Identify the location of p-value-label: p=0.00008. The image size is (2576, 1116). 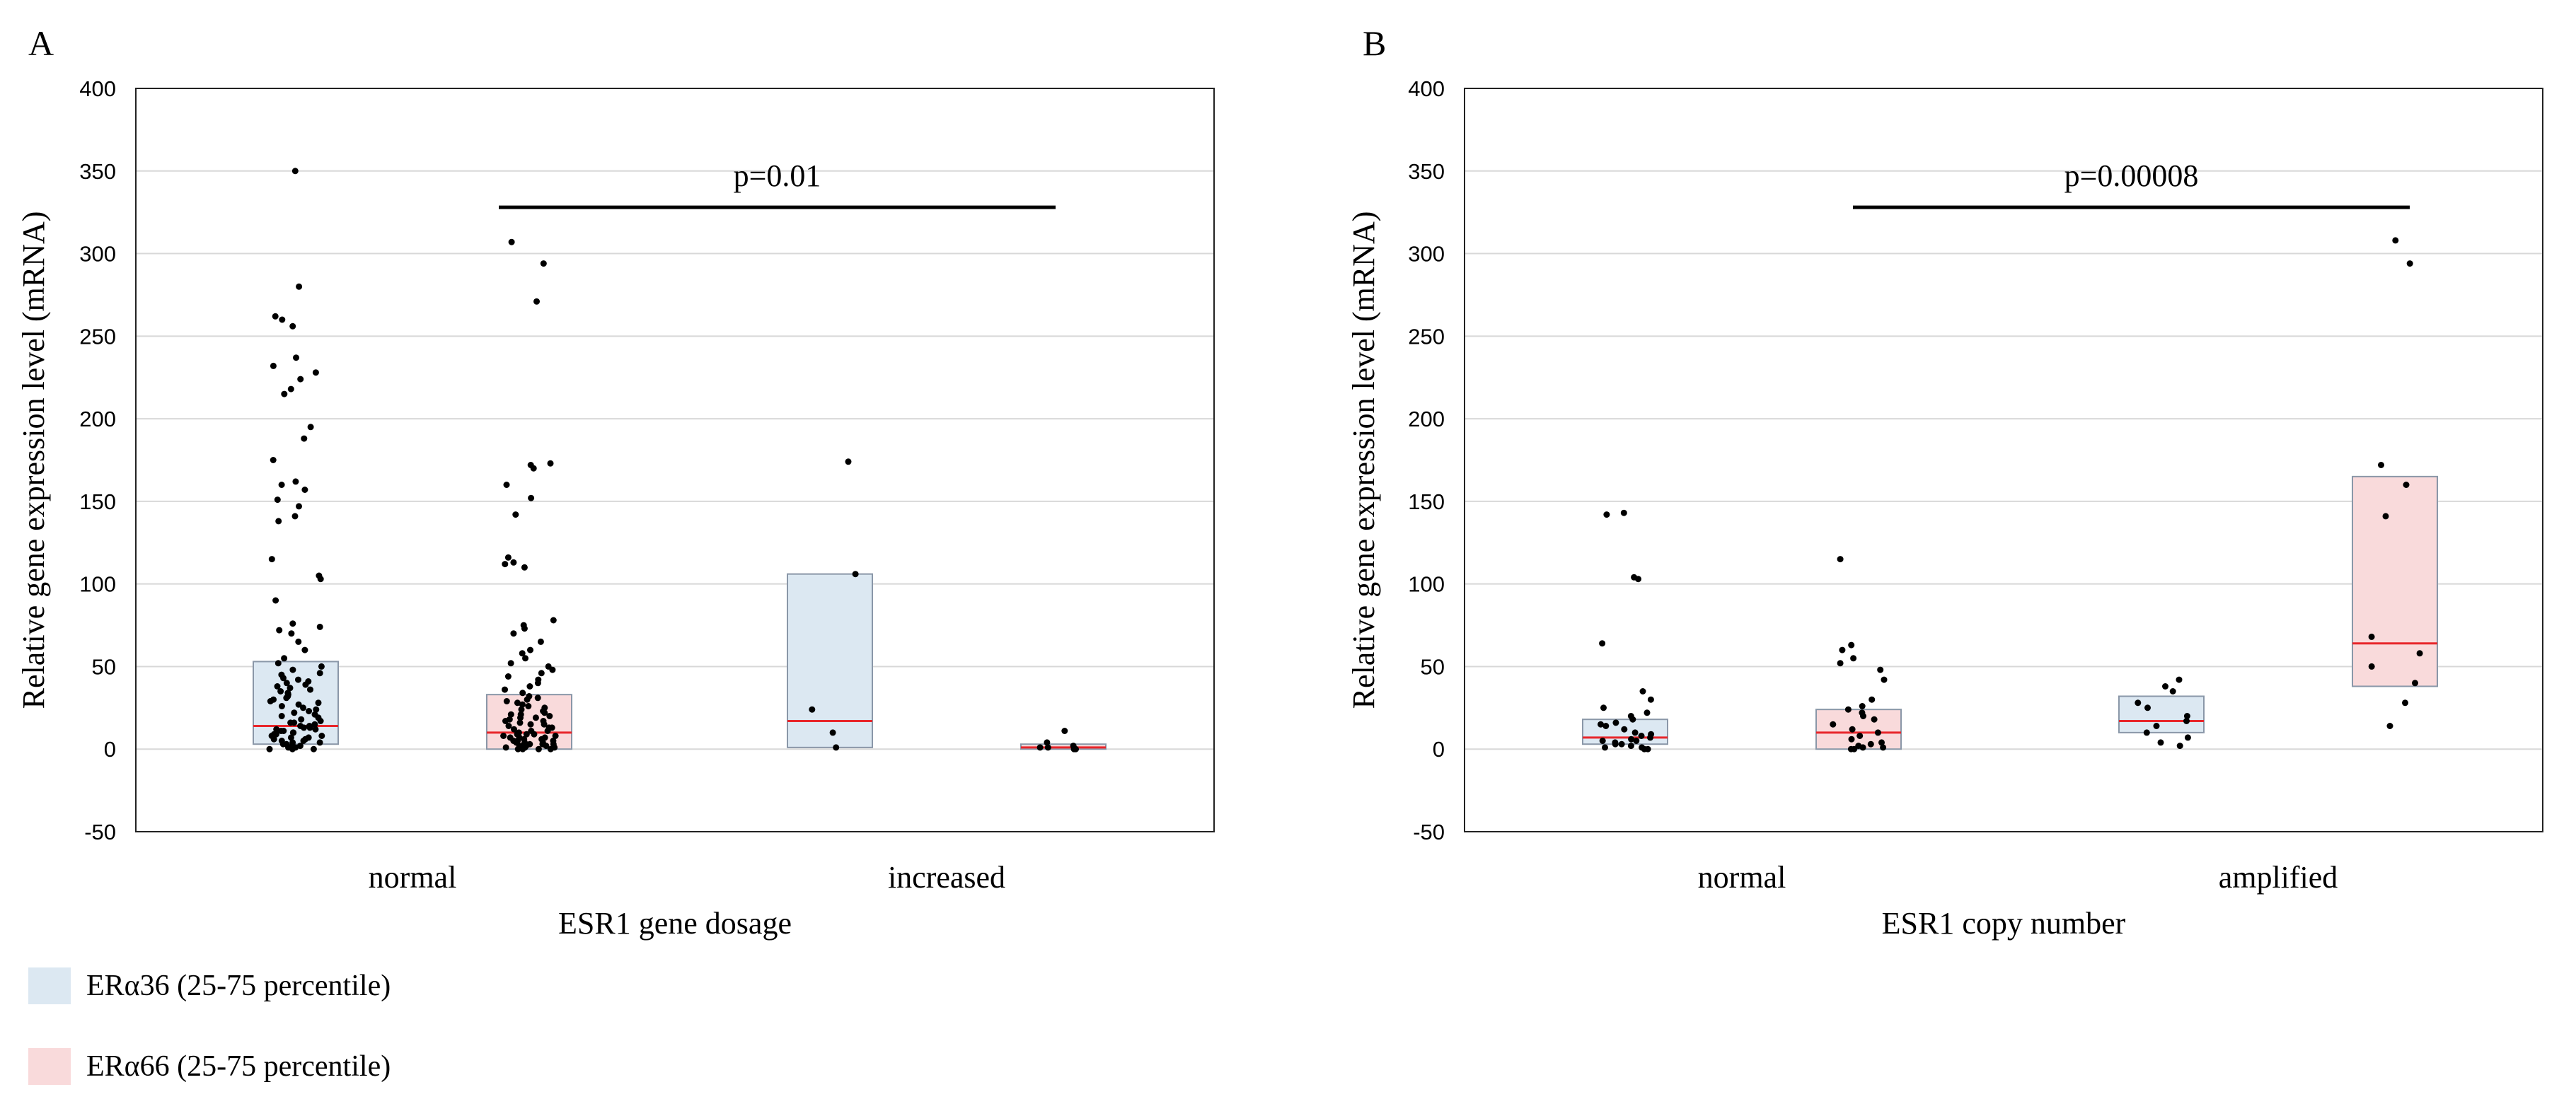
(2131, 176).